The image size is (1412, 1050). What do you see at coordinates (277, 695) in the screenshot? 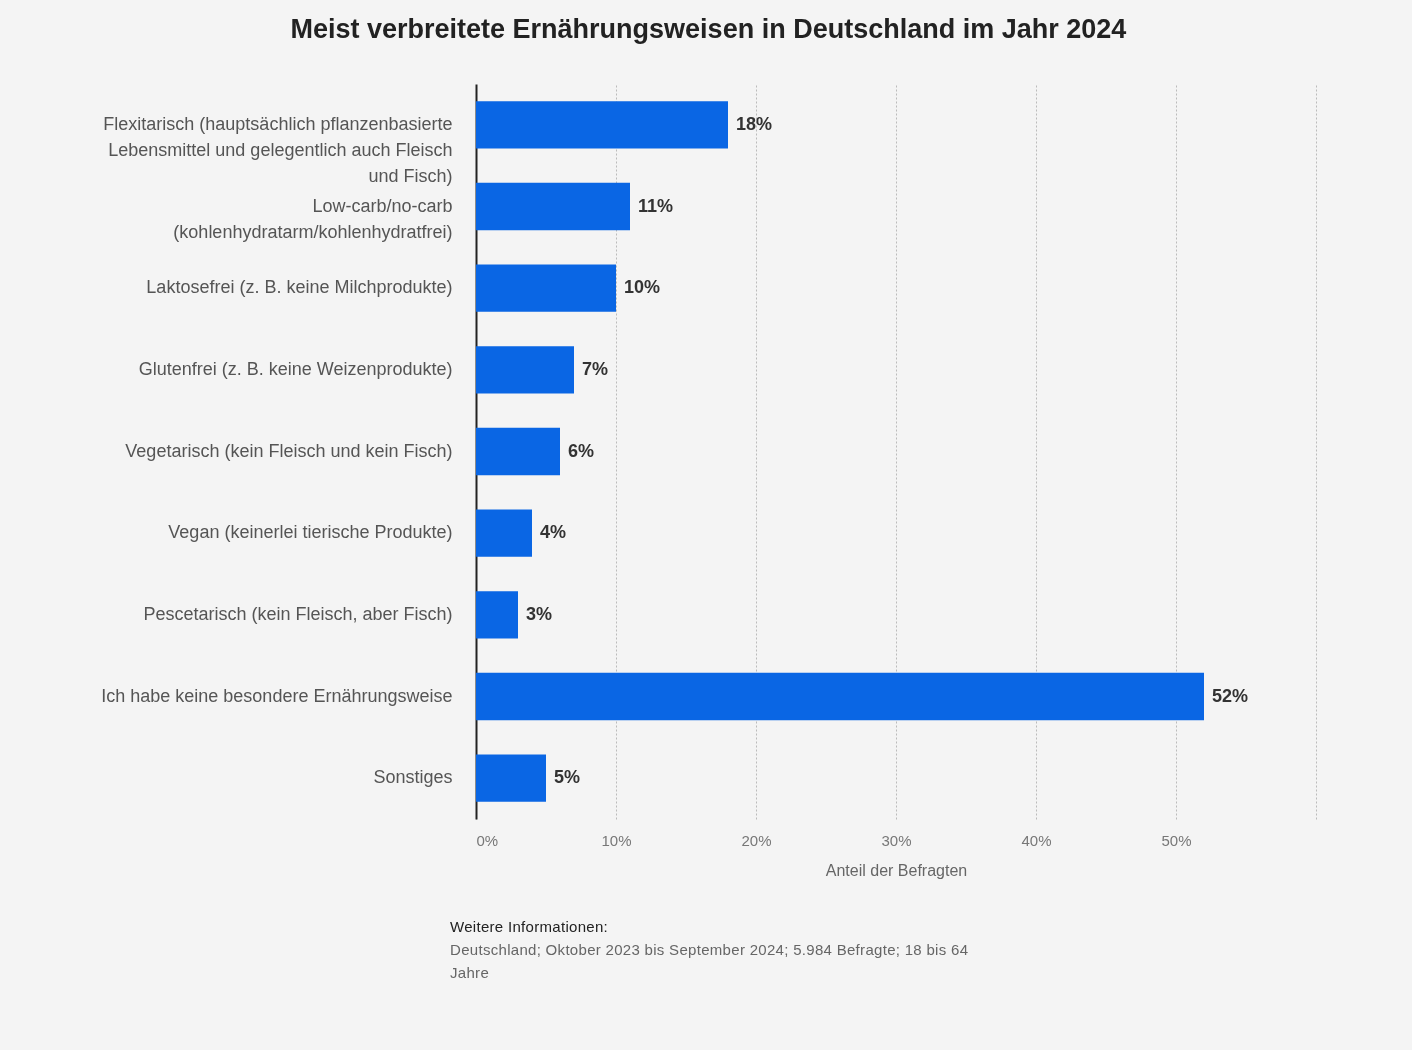
I see `y-tick-label: Ich habe keine besondere Ernährungsweise` at bounding box center [277, 695].